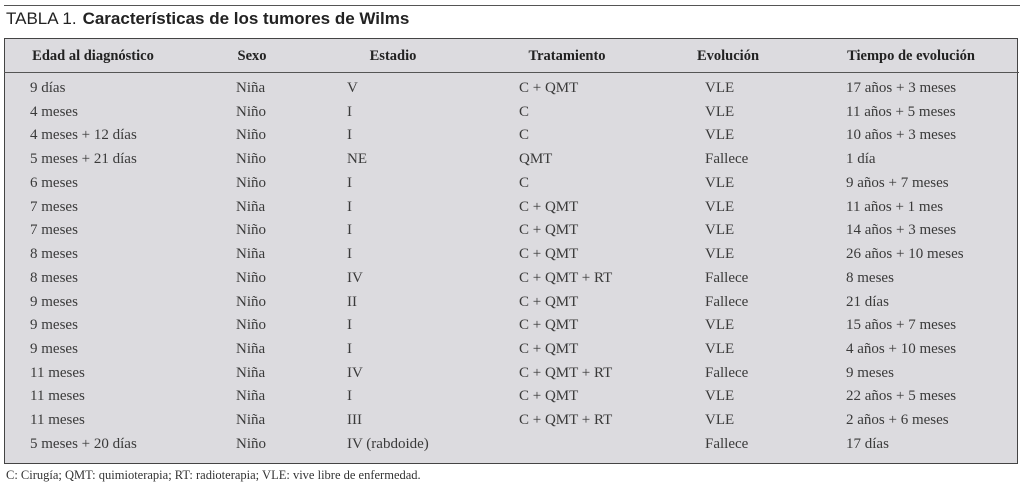 The width and height of the screenshot is (1024, 485). Describe the element at coordinates (728, 56) in the screenshot. I see `column-header: Evolución` at that location.